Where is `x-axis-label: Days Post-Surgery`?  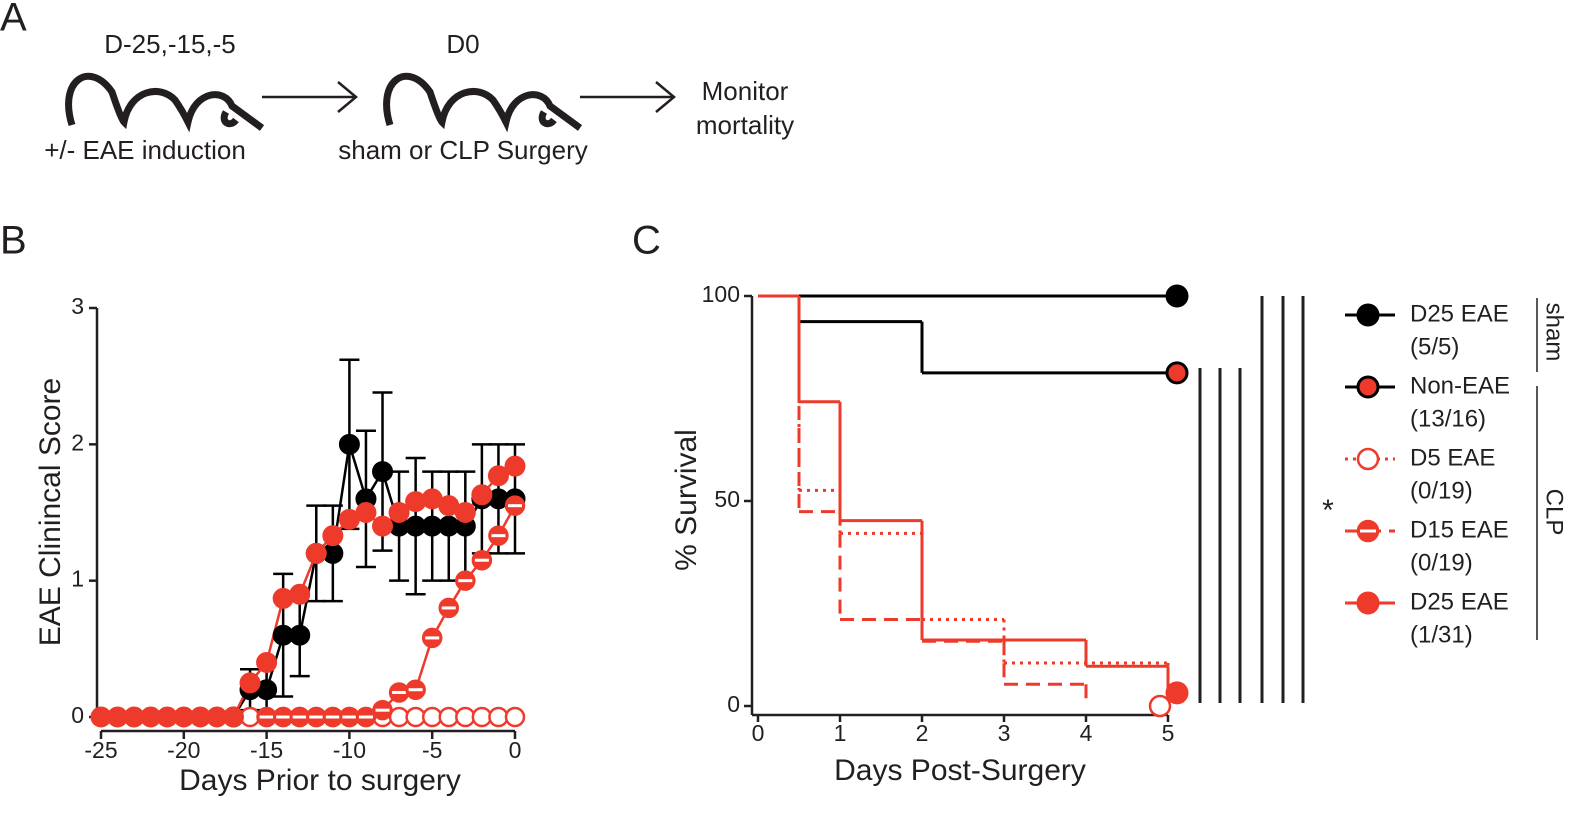 x-axis-label: Days Post-Surgery is located at coordinates (960, 770).